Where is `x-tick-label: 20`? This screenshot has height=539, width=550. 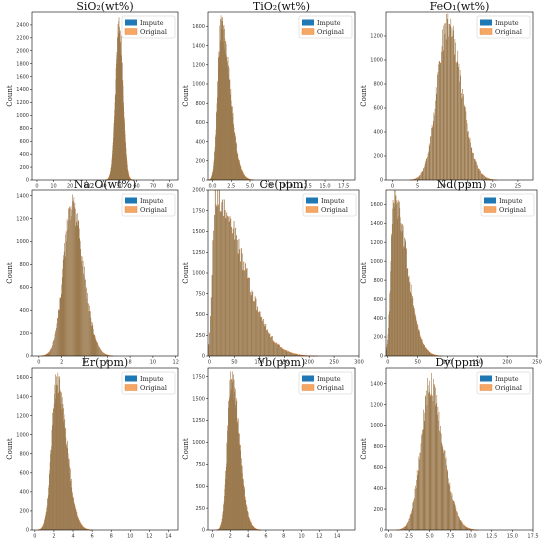 x-tick-label: 20 is located at coordinates (70, 187).